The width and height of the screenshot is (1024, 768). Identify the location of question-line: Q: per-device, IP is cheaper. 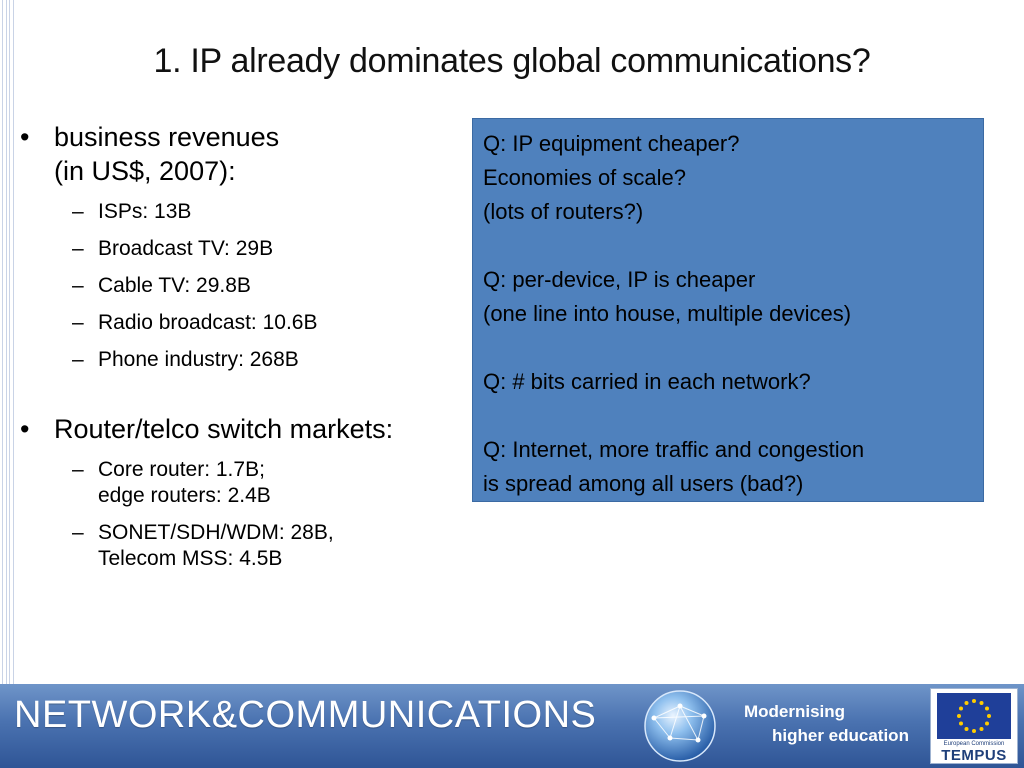
(619, 279).